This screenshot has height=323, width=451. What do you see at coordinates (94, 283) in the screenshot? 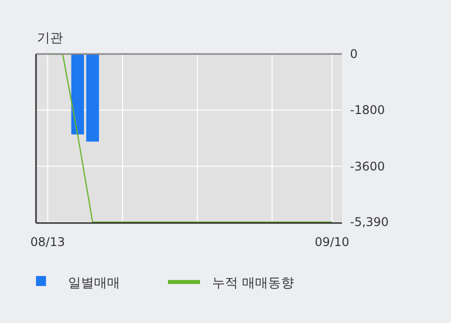
I see `legend-label: 일별매매` at bounding box center [94, 283].